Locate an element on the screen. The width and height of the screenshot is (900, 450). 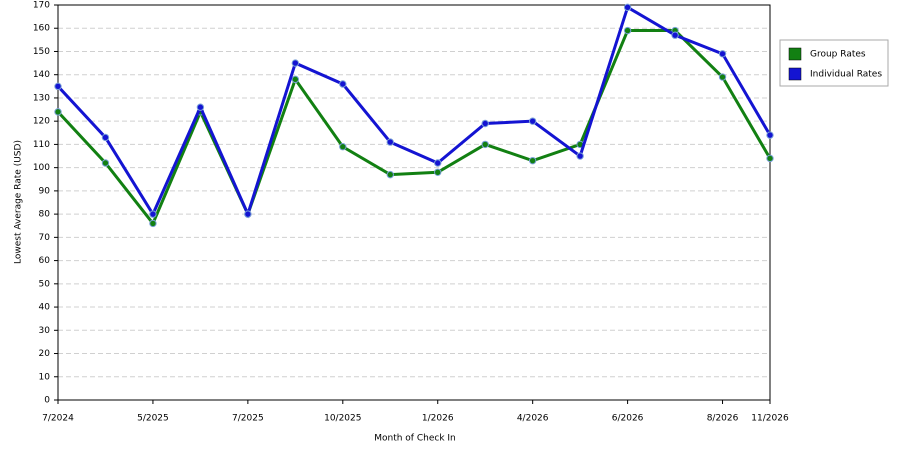
y-tick-label: 20 is located at coordinates (45, 354).